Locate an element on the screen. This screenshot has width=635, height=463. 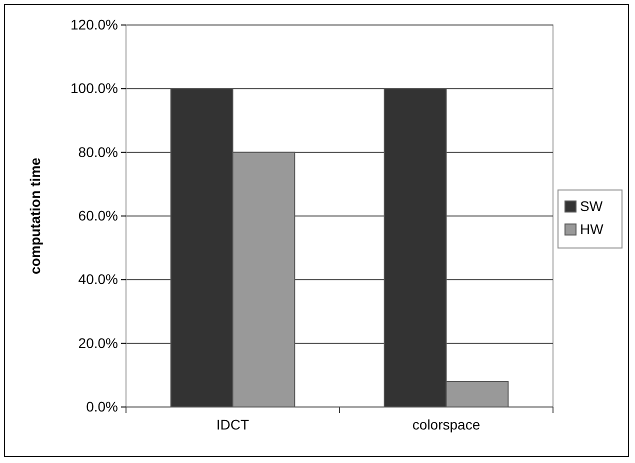
y-axis-title: computation time is located at coordinates (35, 215).